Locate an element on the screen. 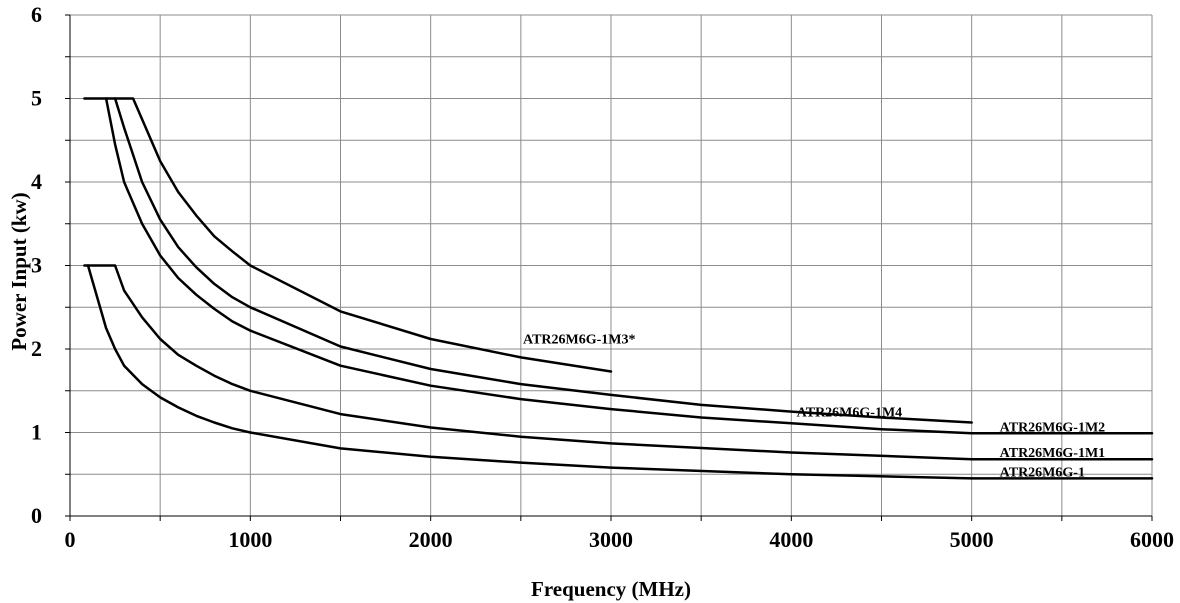 The width and height of the screenshot is (1180, 603). series-label: ATR26M6G-1M2 is located at coordinates (1053, 427).